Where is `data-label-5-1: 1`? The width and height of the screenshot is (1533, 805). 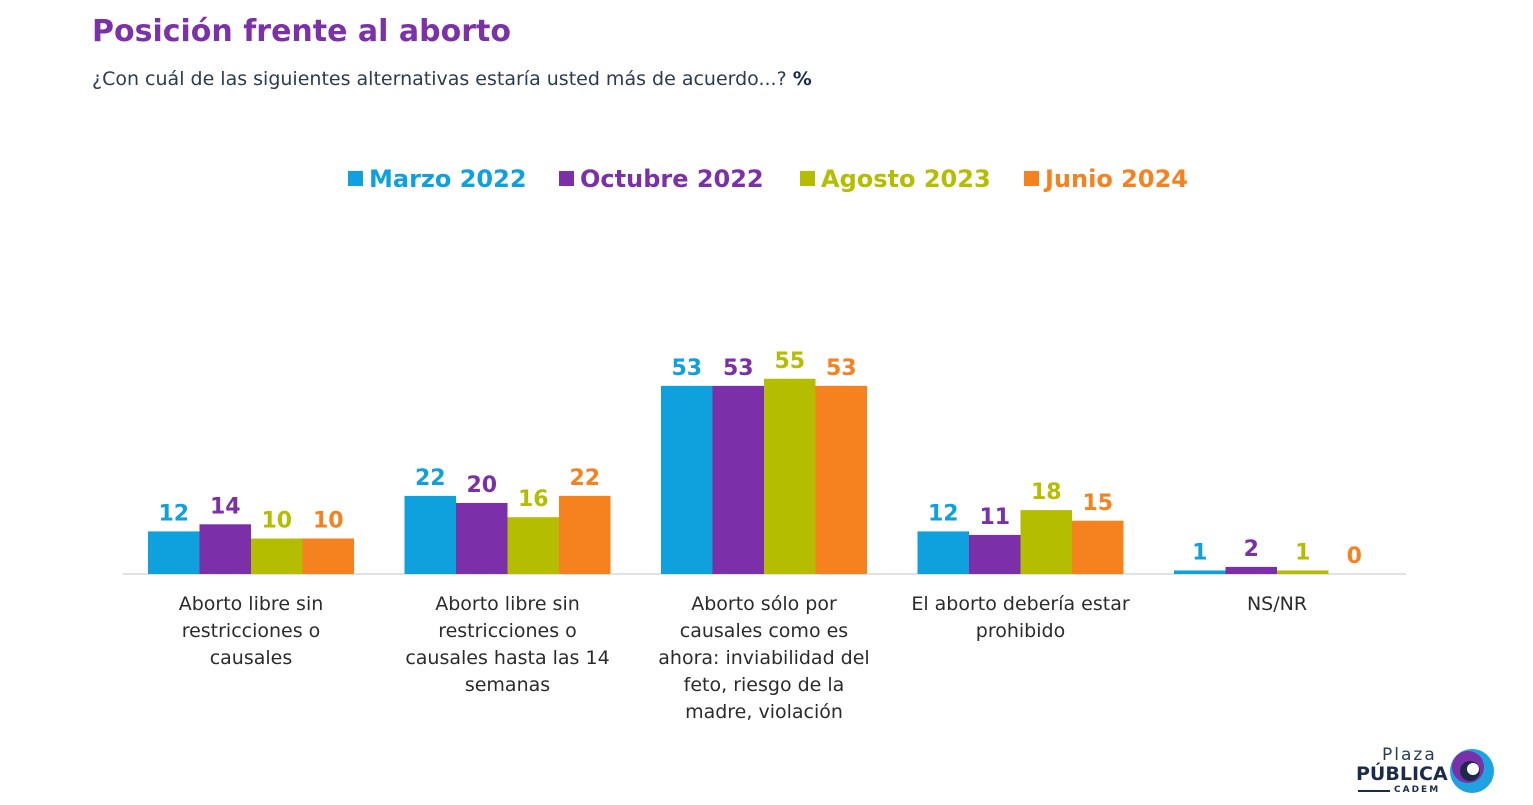
data-label-5-1: 1 is located at coordinates (1199, 552).